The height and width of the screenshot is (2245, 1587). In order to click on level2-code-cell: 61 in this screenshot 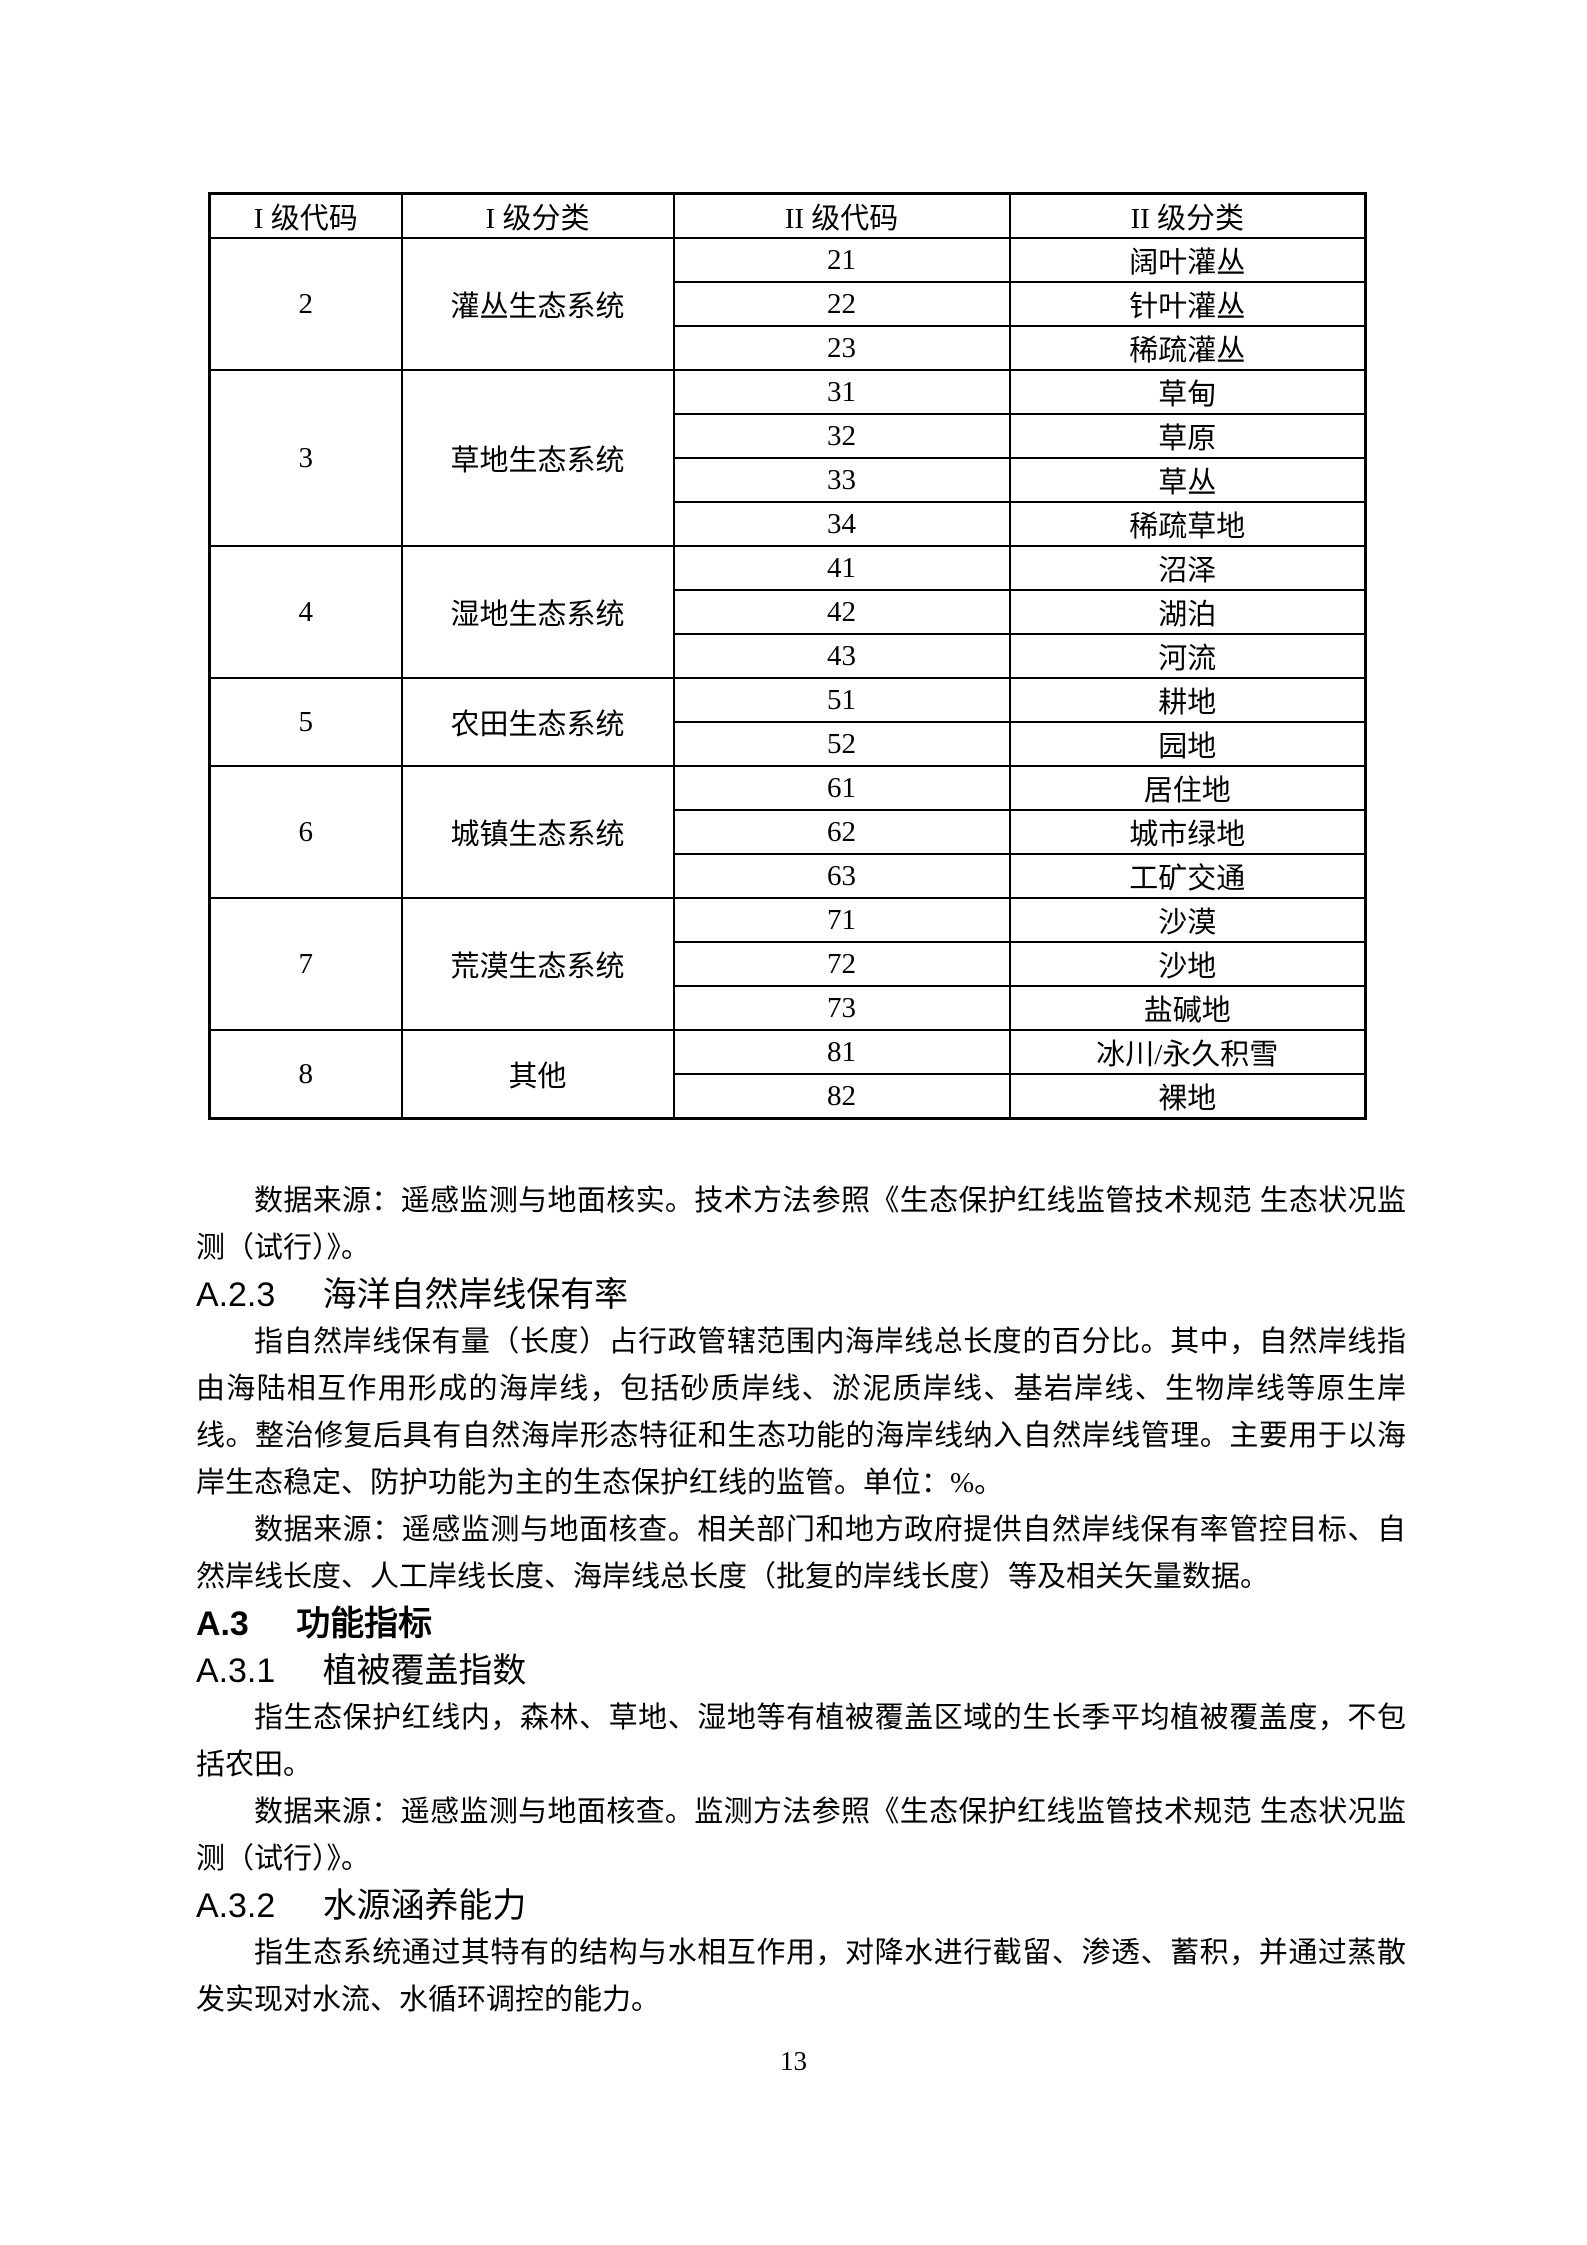, I will do `click(841, 788)`.